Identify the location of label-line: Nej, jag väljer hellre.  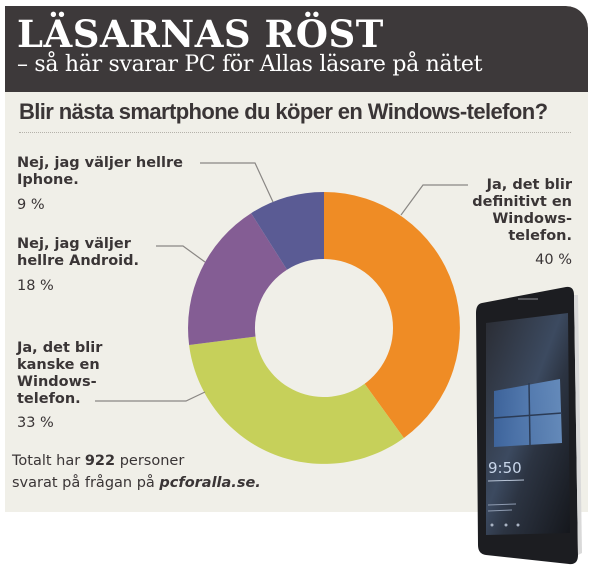
(100, 163).